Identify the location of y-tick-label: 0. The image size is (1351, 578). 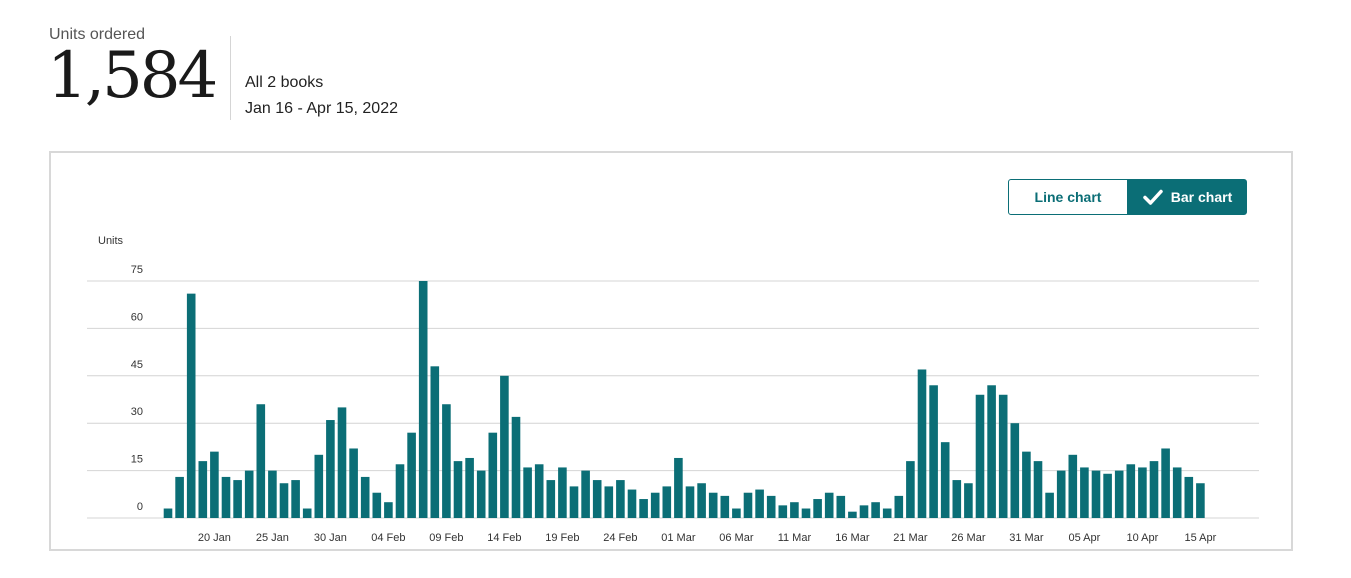
(140, 507).